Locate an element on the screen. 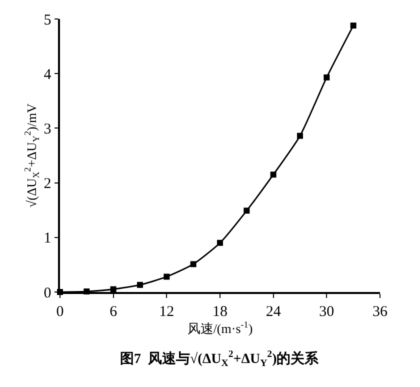 This screenshot has width=420, height=387. x-tick-label: 18 is located at coordinates (220, 312).